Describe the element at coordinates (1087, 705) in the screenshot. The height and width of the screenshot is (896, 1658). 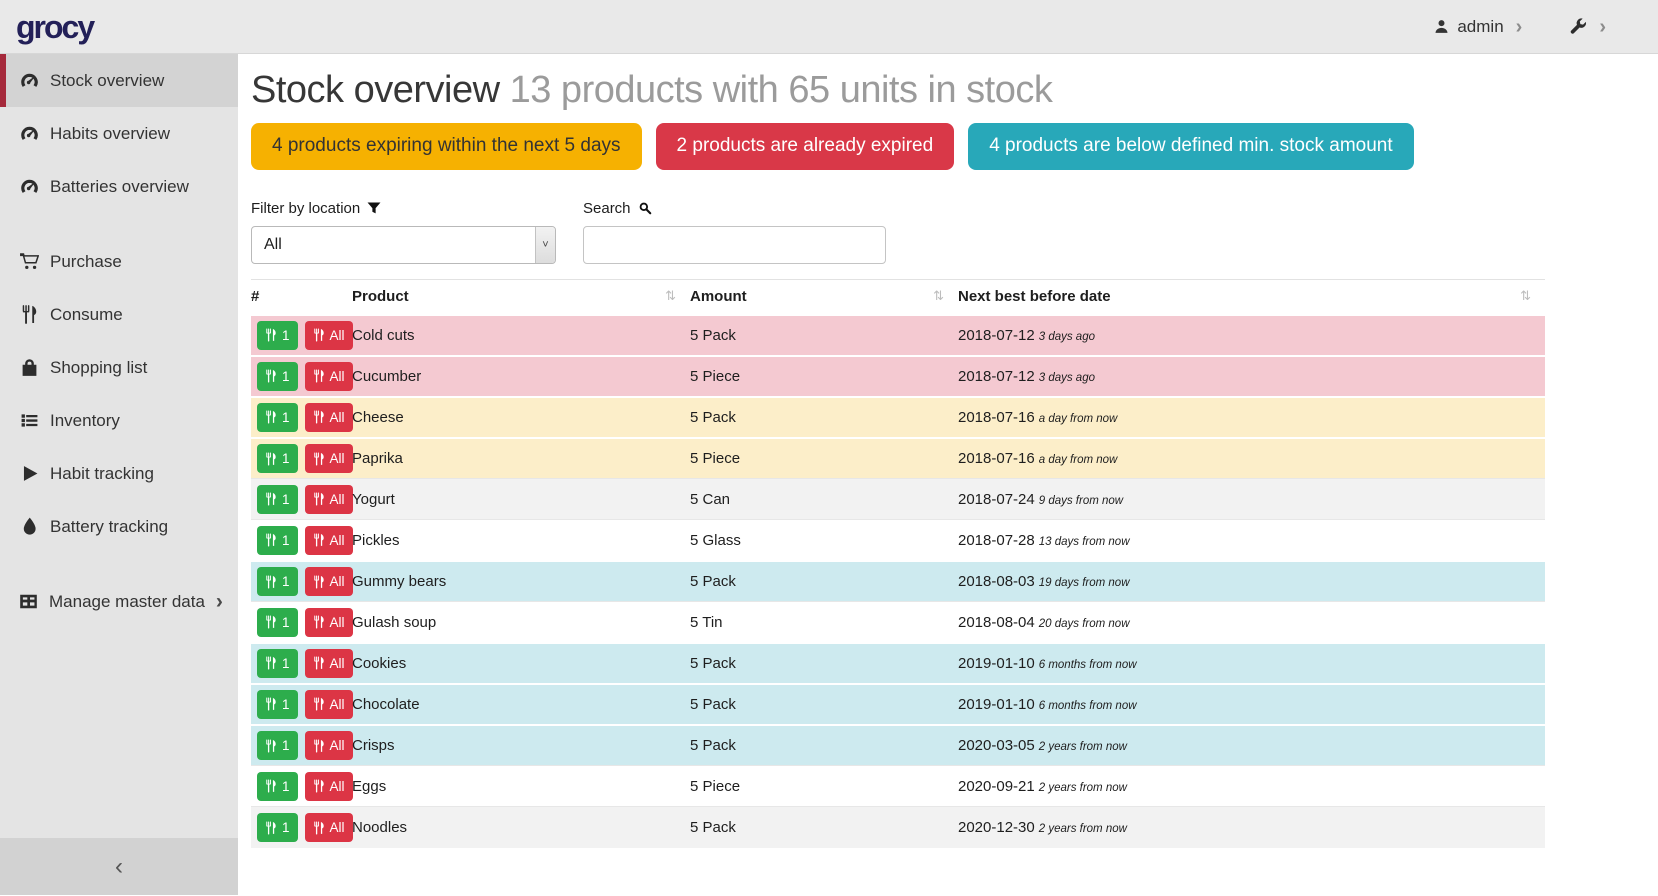
I see `due-relative-text: 6 months from now` at that location.